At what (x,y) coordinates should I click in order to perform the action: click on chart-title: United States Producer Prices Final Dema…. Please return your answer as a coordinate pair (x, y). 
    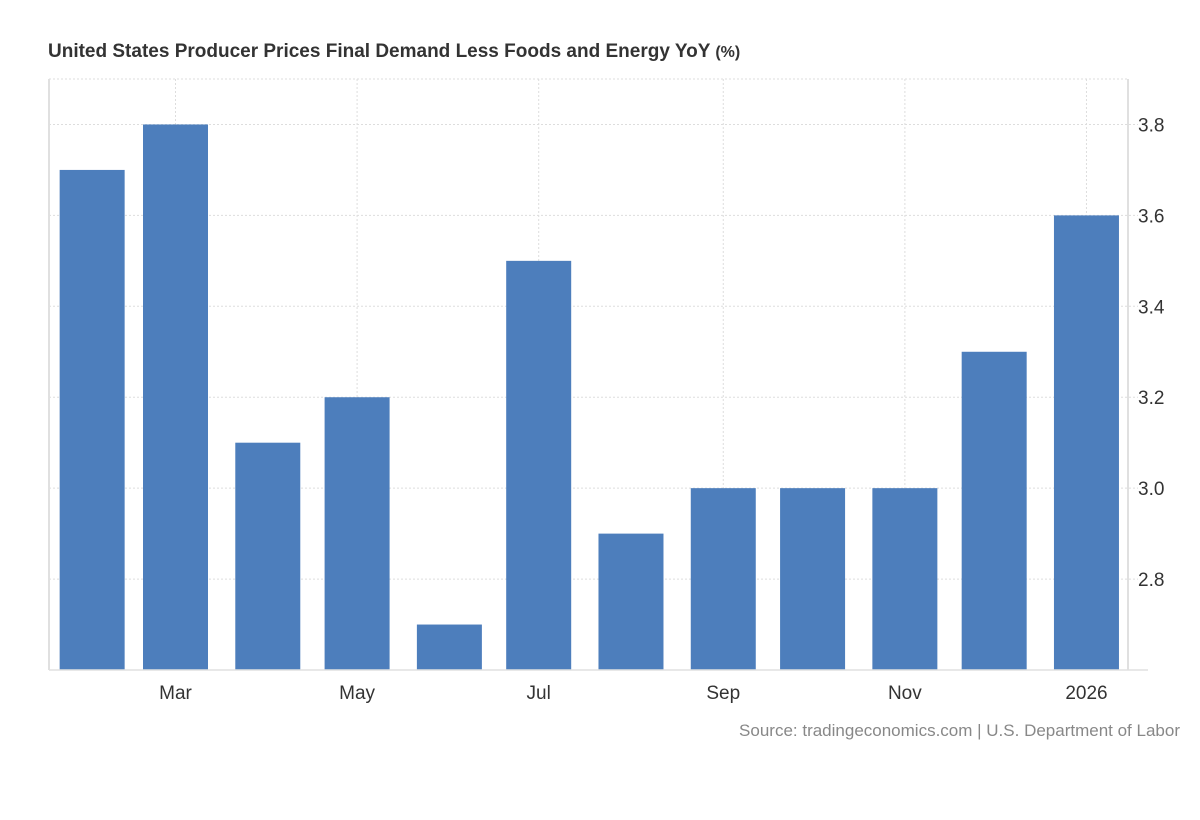
    Looking at the image, I should click on (394, 52).